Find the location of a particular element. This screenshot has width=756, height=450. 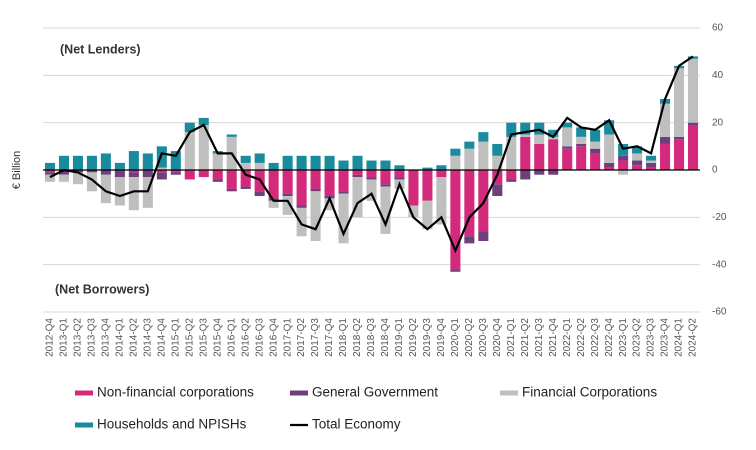

legend-label: Total Economy is located at coordinates (356, 424).